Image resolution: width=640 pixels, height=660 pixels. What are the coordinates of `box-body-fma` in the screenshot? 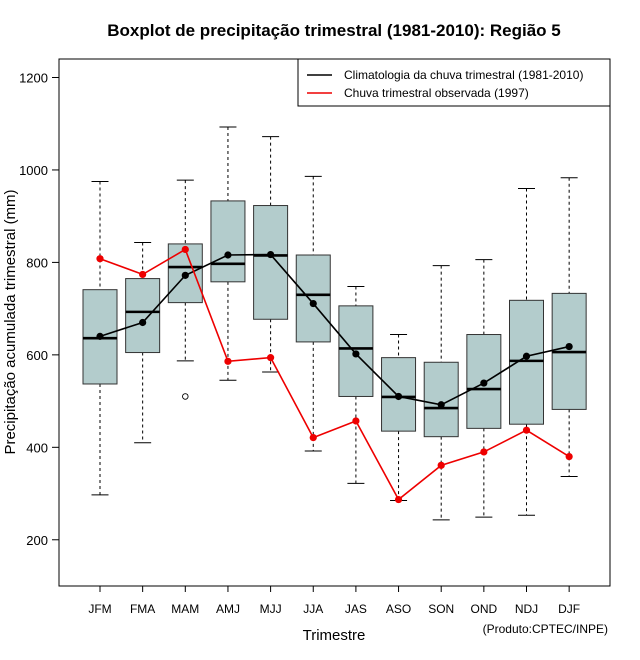 It's located at (143, 316).